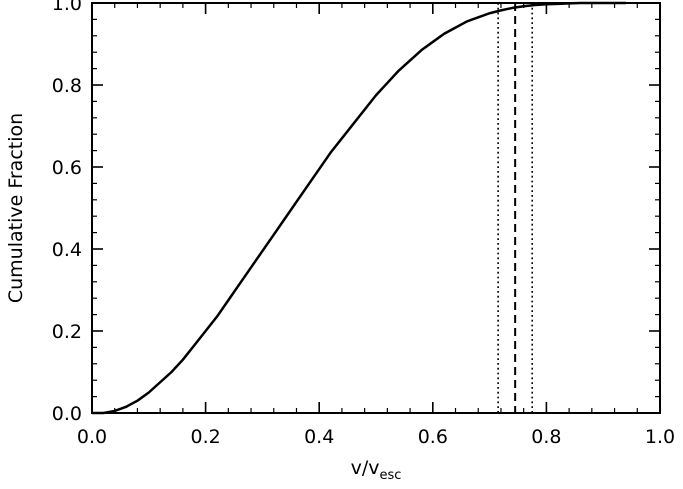 Image resolution: width=683 pixels, height=489 pixels. What do you see at coordinates (390, 475) in the screenshot?
I see `x-axis-label-subscript: esc` at bounding box center [390, 475].